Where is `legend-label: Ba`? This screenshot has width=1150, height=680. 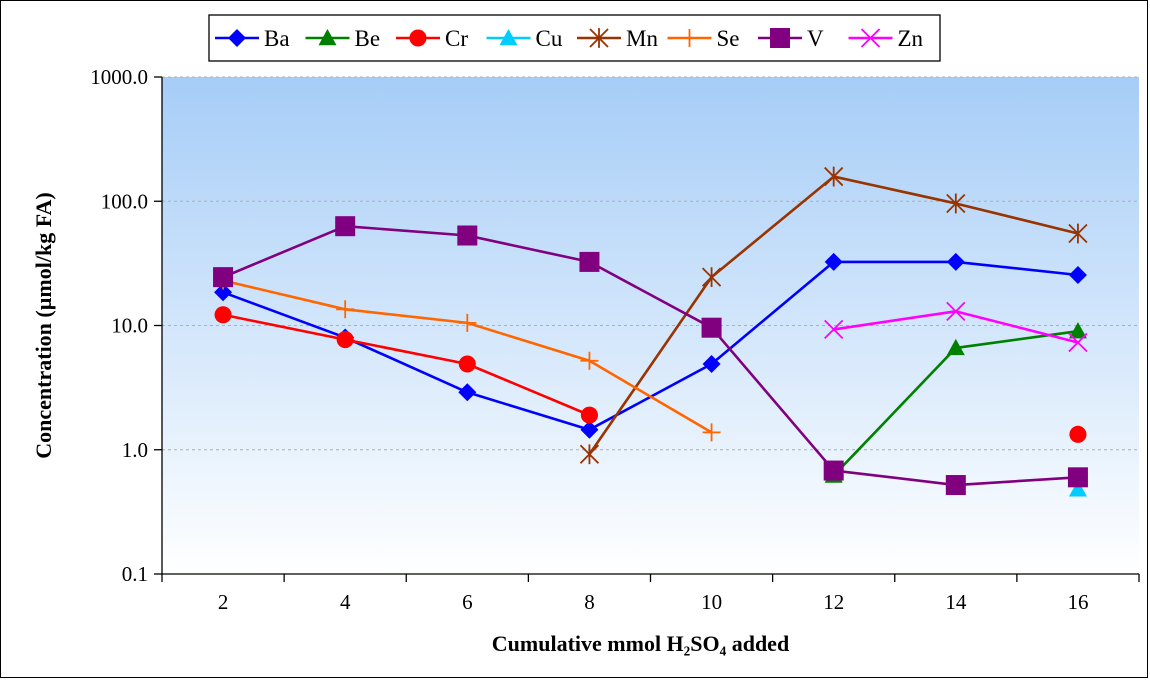 legend-label: Ba is located at coordinates (277, 38).